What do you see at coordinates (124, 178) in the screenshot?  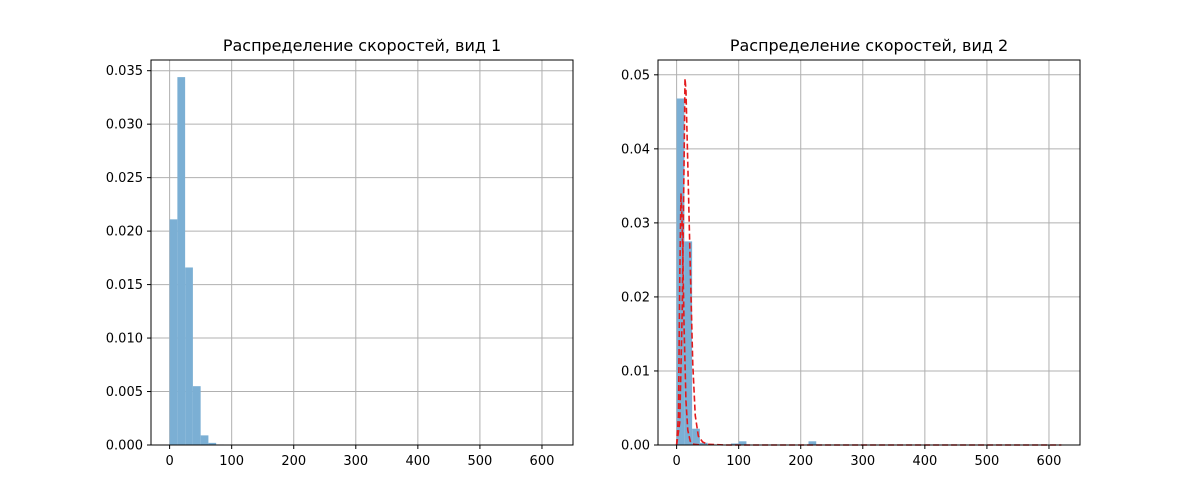 I see `y-tick-label: 0.025` at bounding box center [124, 178].